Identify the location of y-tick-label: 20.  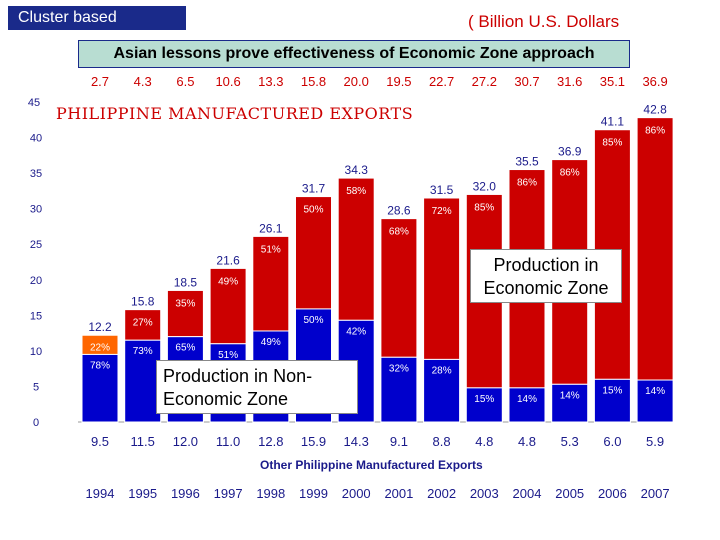
(36, 281).